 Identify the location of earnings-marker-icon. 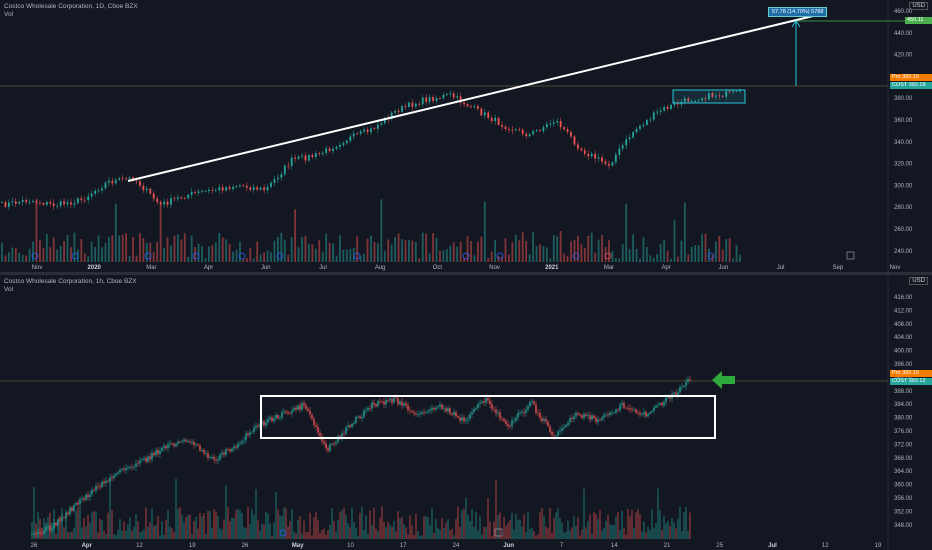
(850, 255).